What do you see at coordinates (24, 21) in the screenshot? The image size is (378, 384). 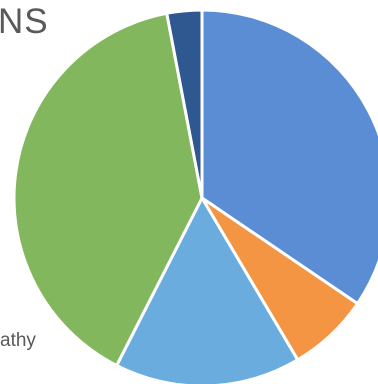 I see `chart-title: NS` at bounding box center [24, 21].